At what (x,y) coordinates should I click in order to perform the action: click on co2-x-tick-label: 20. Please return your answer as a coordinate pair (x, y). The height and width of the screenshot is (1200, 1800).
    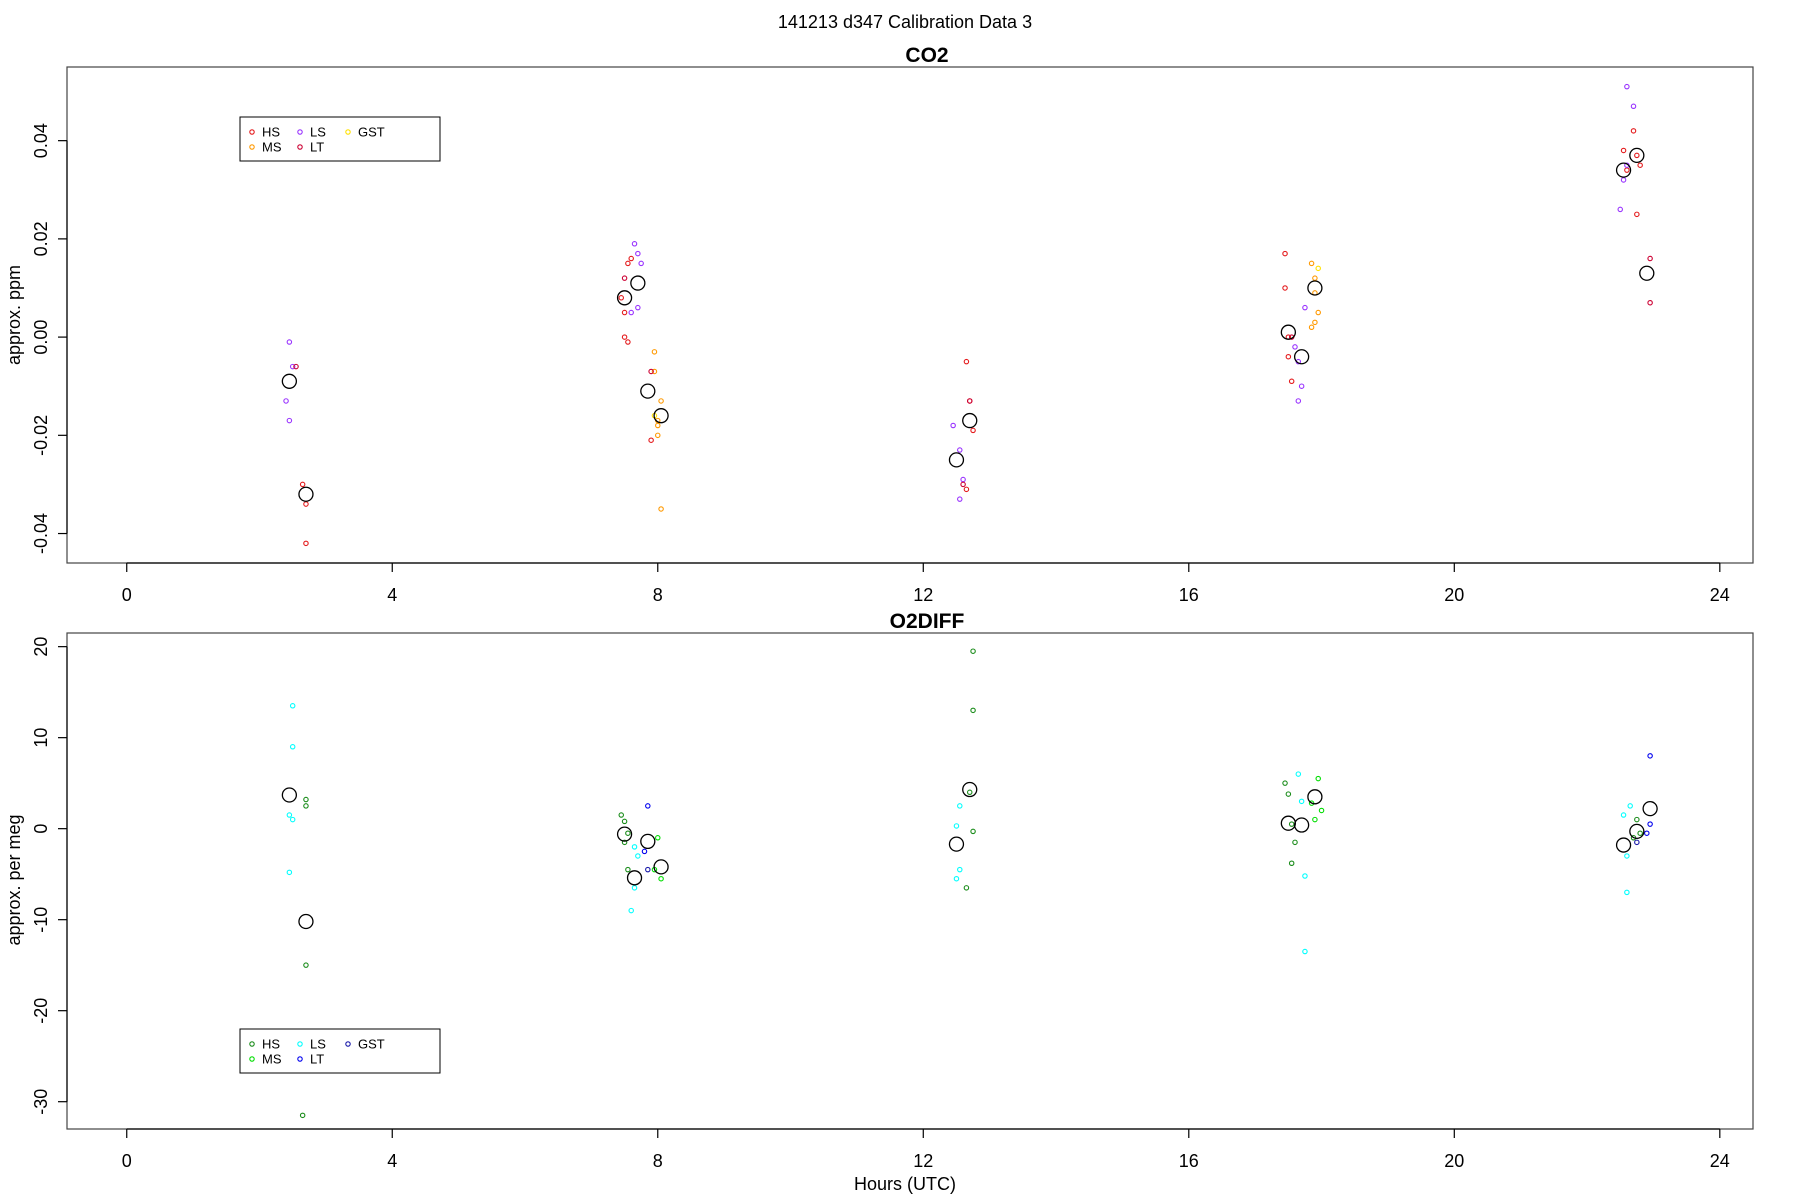
    Looking at the image, I should click on (1454, 595).